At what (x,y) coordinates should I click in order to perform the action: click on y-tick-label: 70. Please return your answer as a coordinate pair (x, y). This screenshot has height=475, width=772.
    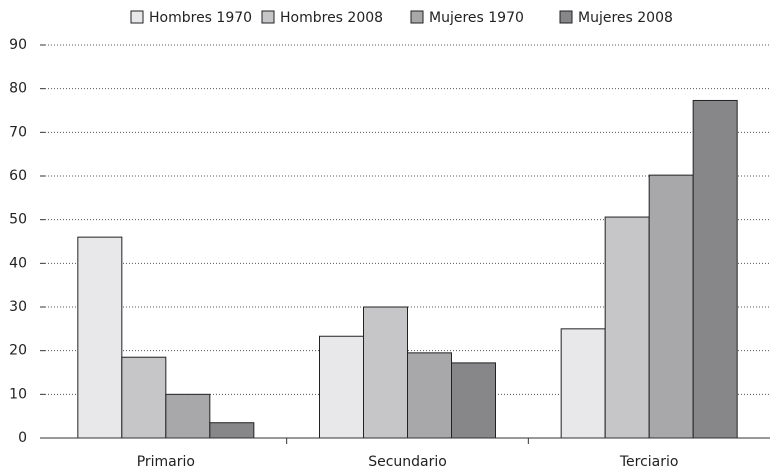
    Looking at the image, I should click on (18, 132).